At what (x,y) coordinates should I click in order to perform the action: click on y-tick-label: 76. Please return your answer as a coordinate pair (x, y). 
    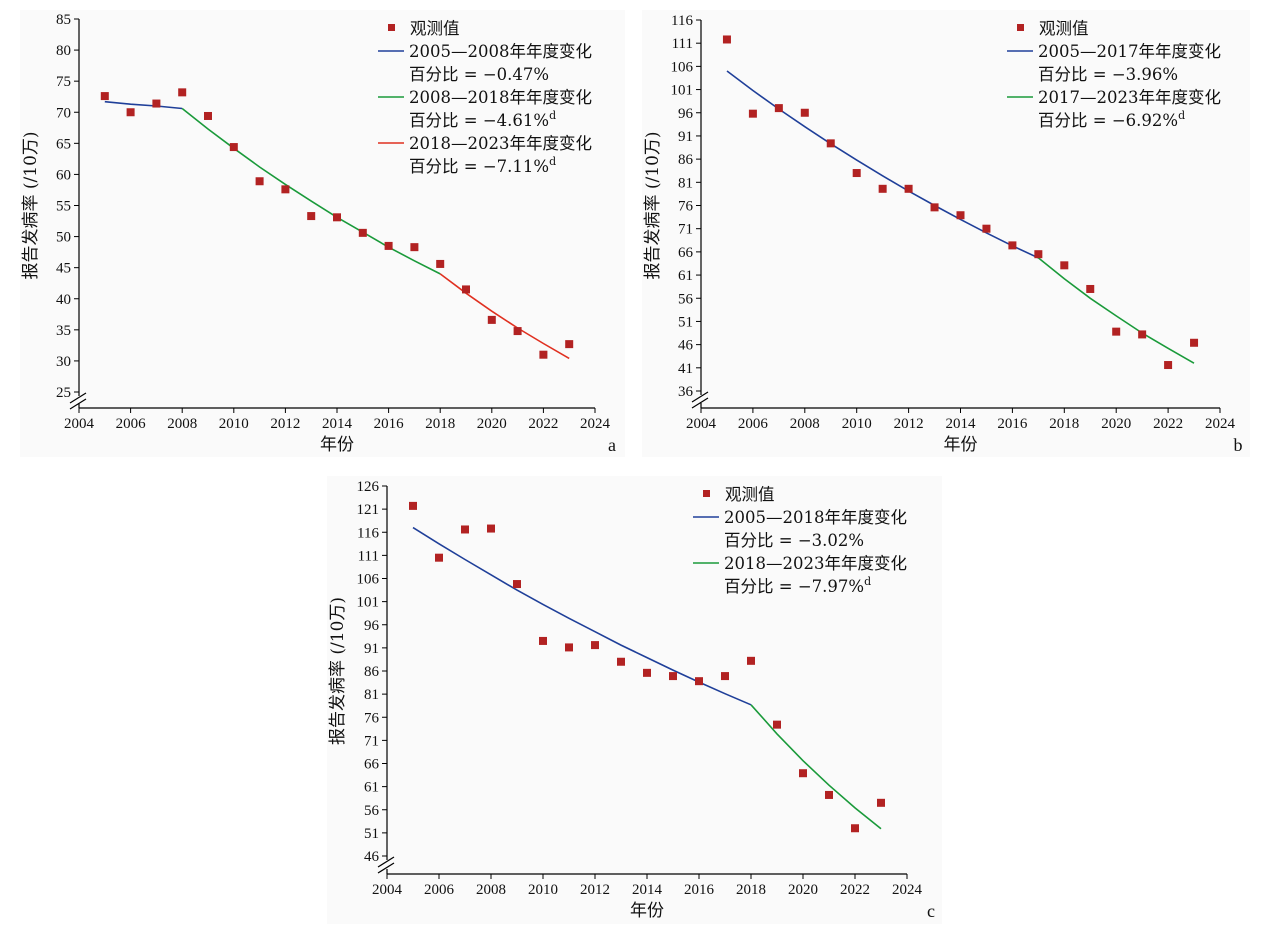
    Looking at the image, I should click on (686, 207).